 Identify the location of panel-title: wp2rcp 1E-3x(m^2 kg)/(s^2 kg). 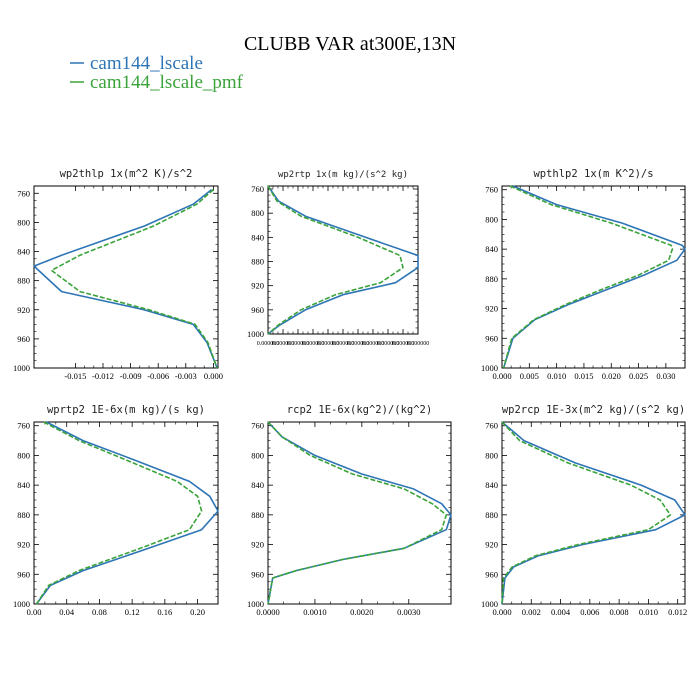
(593, 410).